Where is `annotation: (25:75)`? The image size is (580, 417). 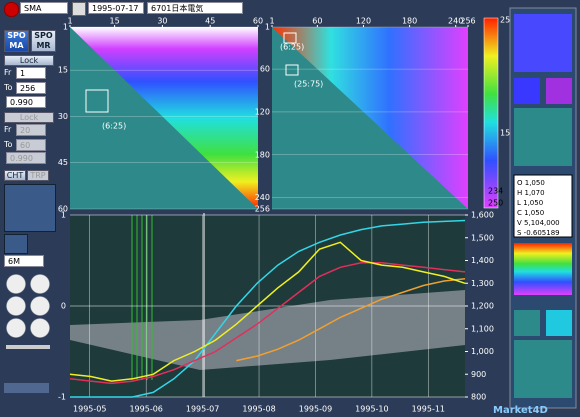 annotation: (25:75) is located at coordinates (308, 84).